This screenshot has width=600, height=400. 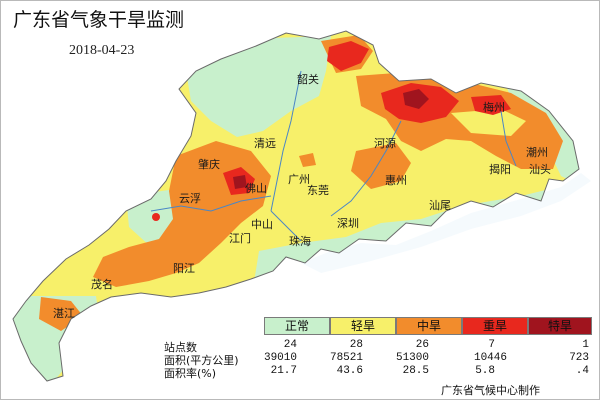 What do you see at coordinates (300, 241) in the screenshot?
I see `city-label-zhuhai: 珠海` at bounding box center [300, 241].